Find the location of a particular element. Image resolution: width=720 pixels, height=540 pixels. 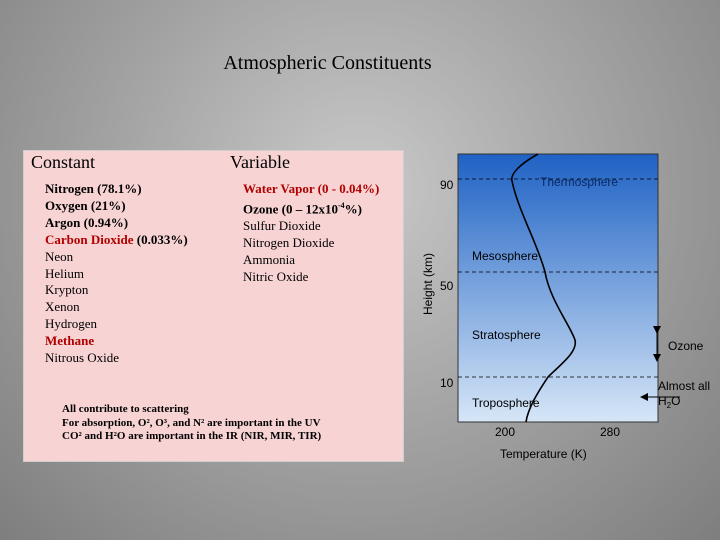

layer-thermosphere: Thermosphere is located at coordinates (579, 182).